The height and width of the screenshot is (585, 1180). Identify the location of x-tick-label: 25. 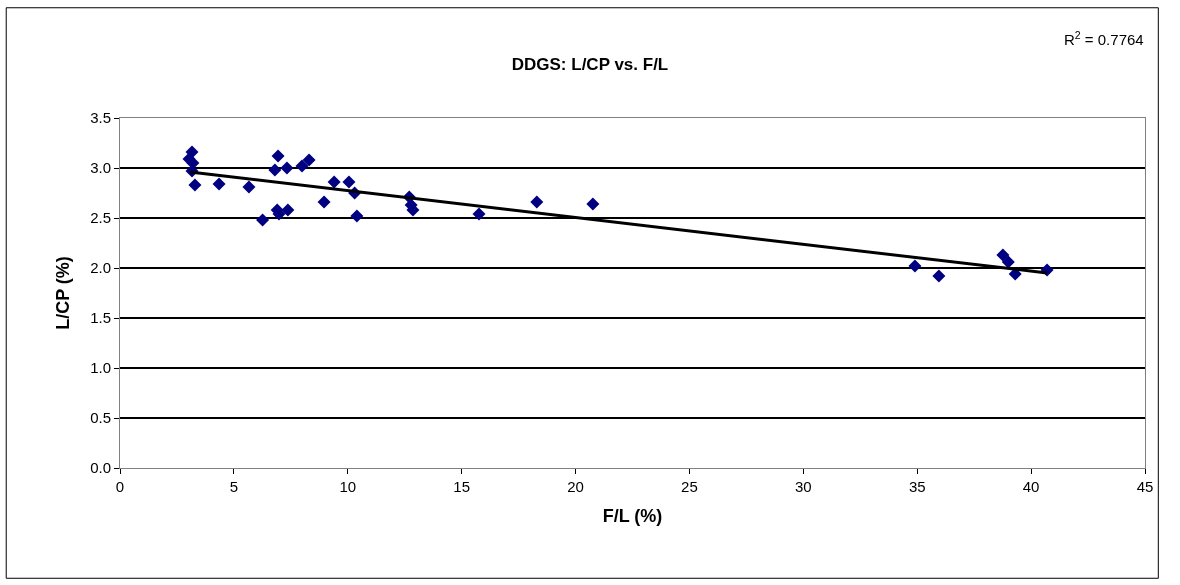
(689, 486).